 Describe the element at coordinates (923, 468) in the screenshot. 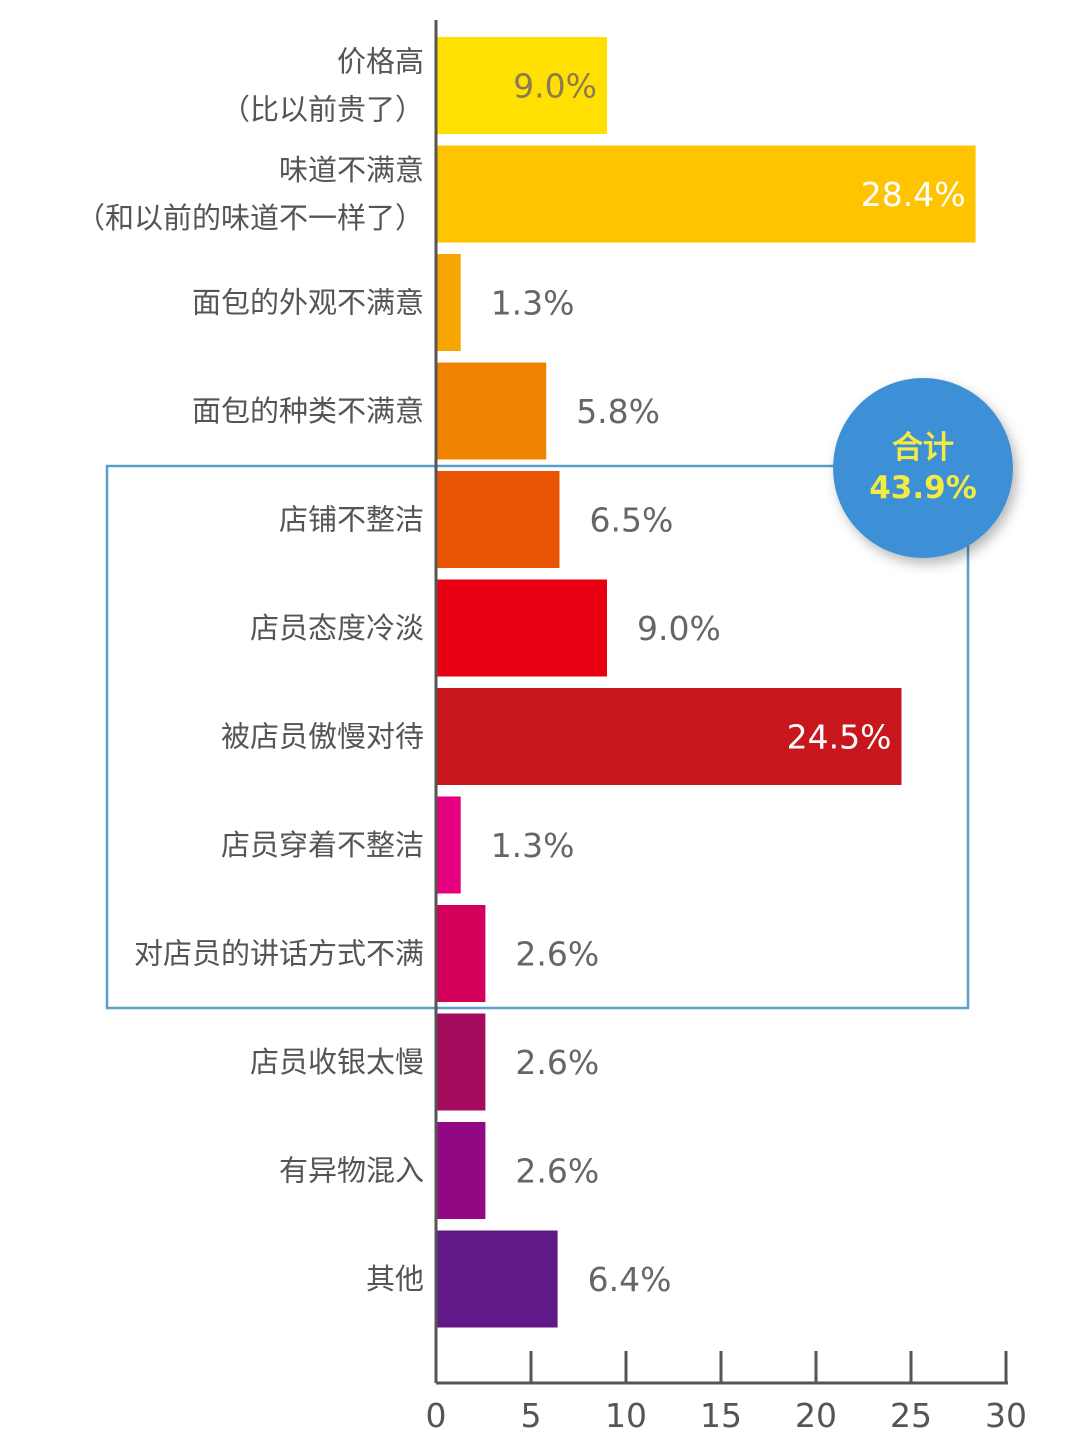

I see `total-badge` at that location.